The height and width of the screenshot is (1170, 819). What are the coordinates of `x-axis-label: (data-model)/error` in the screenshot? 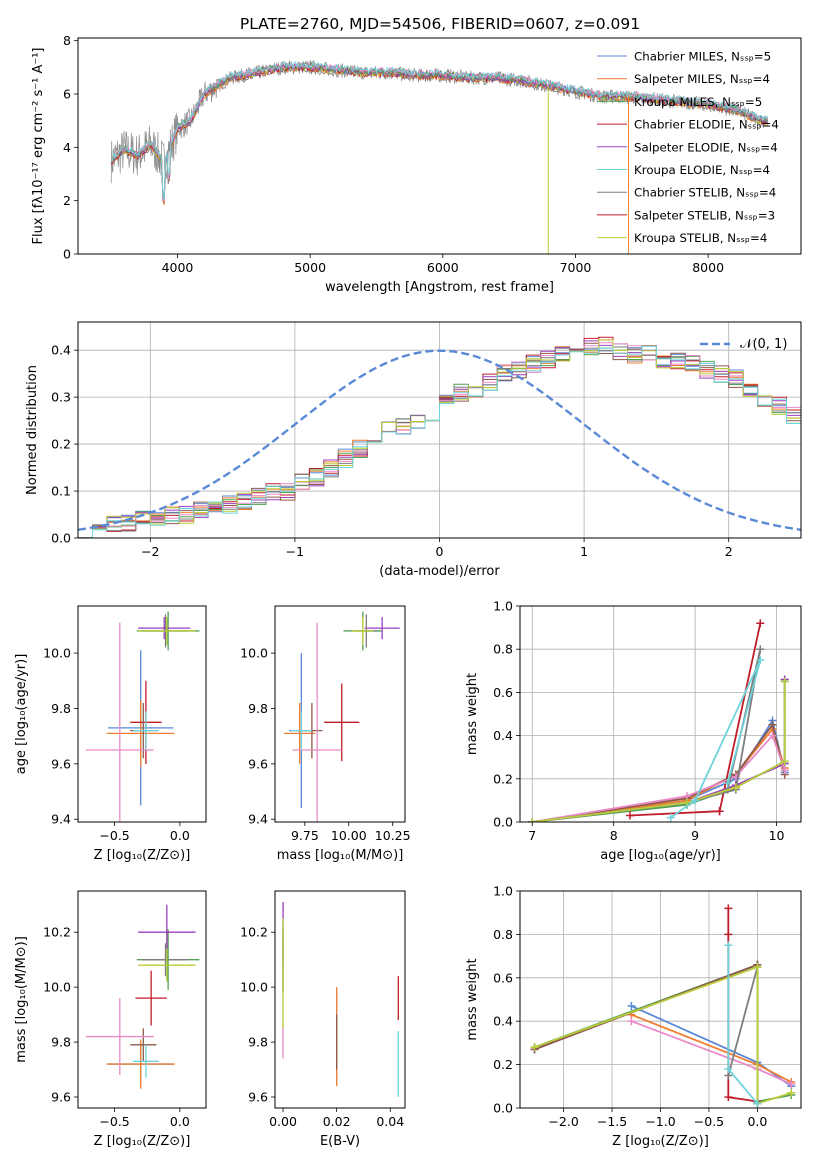 It's located at (439, 571).